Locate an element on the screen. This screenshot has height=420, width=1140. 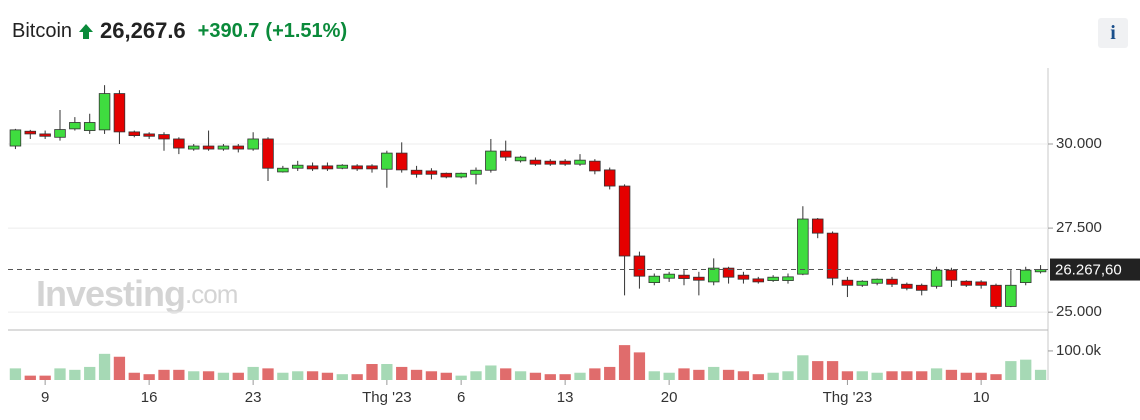
x-tick-label: 13 is located at coordinates (565, 397).